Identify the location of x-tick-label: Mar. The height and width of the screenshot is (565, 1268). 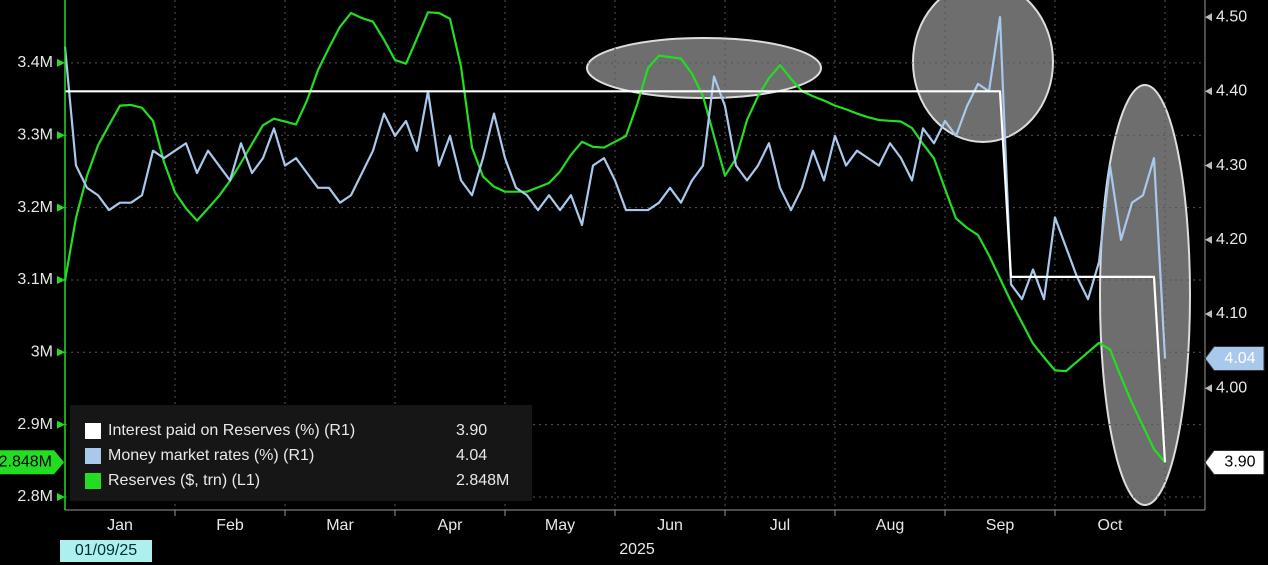
(340, 525).